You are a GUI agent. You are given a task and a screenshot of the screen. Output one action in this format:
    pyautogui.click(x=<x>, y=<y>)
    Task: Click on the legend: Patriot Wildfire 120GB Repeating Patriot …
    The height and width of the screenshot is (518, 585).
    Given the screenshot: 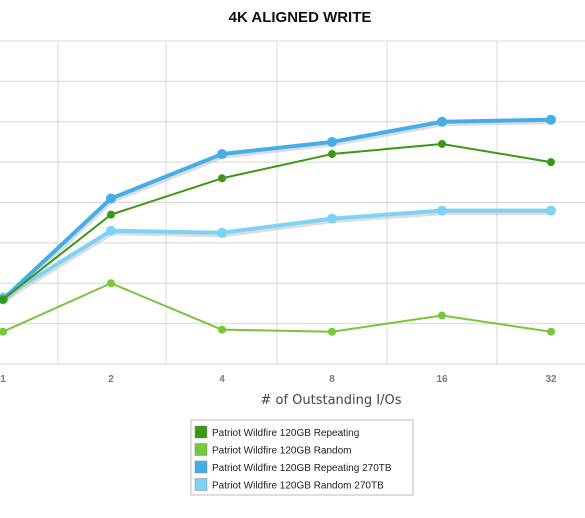 What is the action you would take?
    pyautogui.click(x=302, y=457)
    